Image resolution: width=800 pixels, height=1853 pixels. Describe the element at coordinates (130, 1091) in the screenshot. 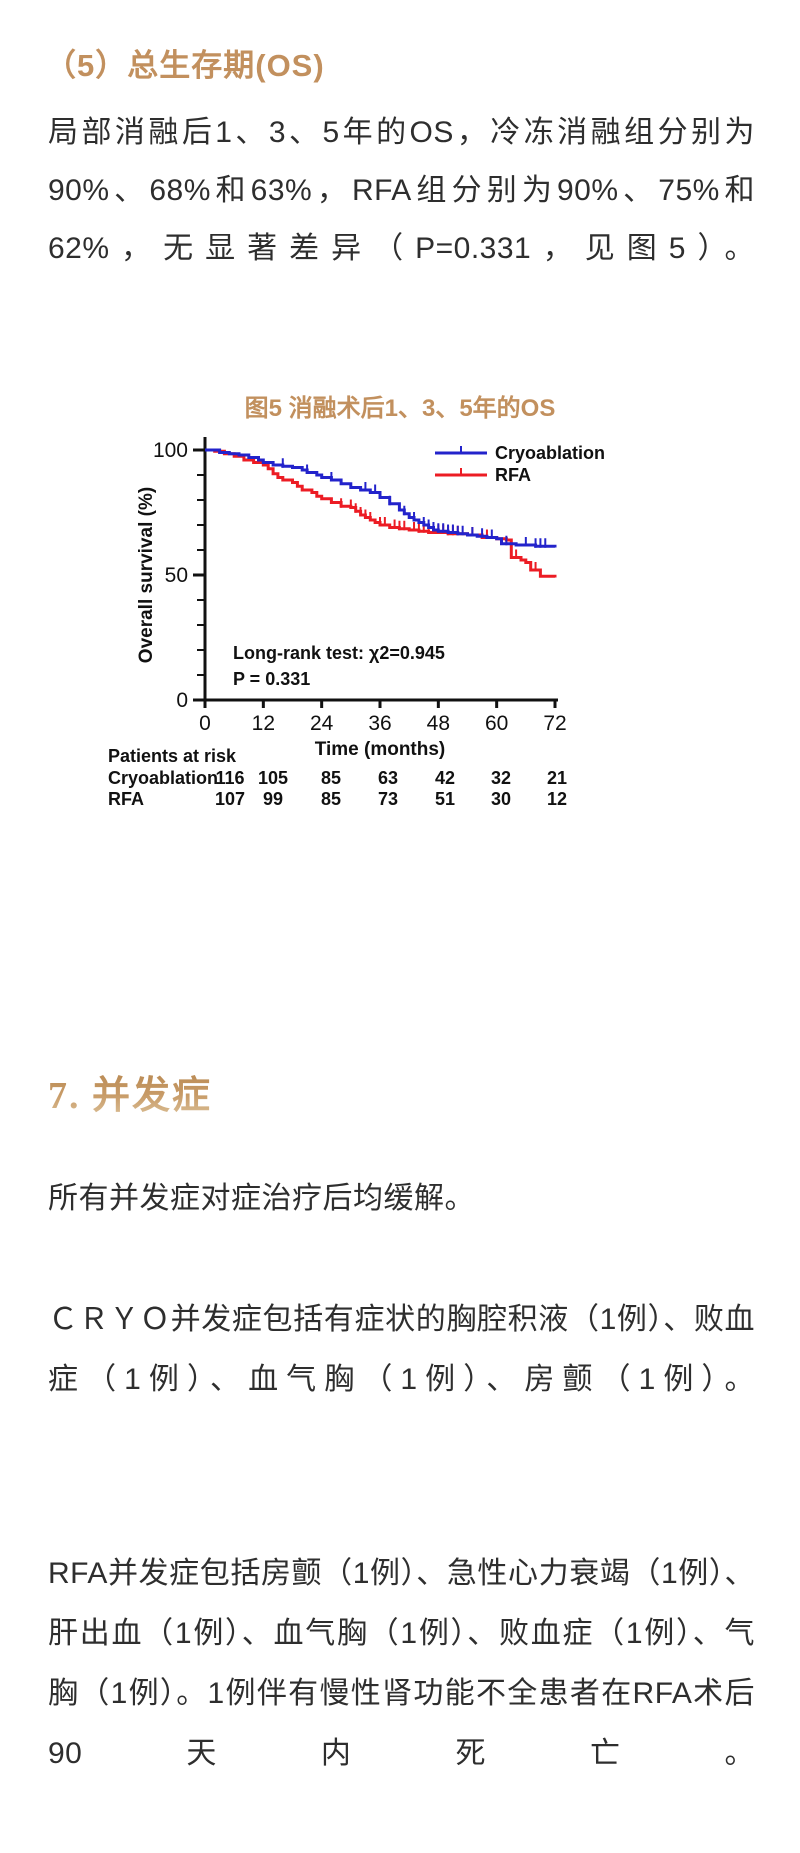

I see `complications-section-heading: 7. 并发症` at that location.